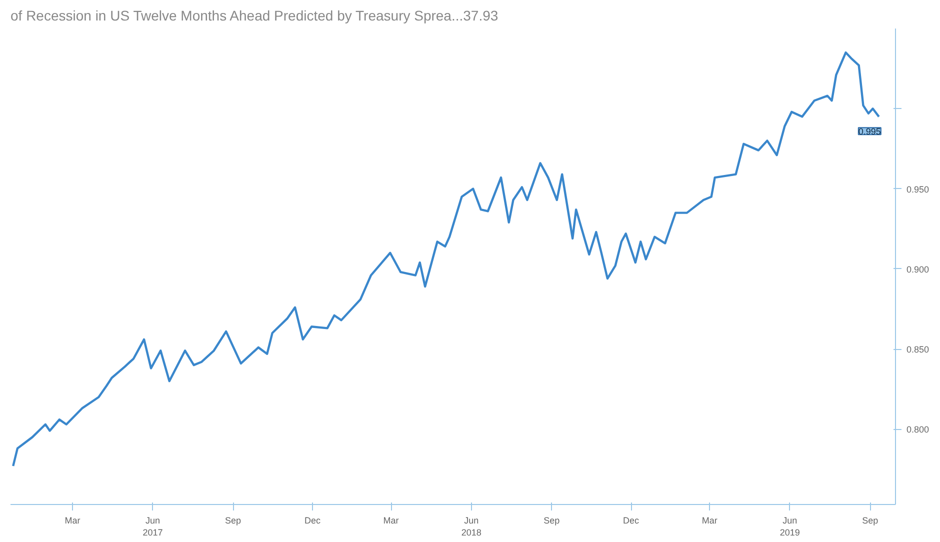  I want to click on y-tick-label: 0.850, so click(918, 349).